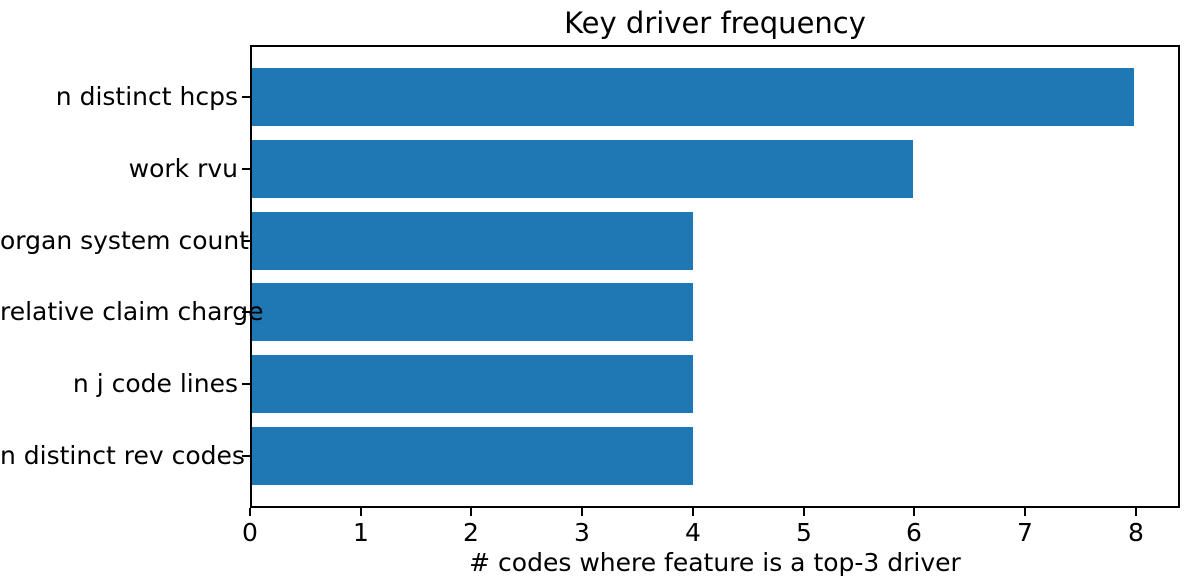 The width and height of the screenshot is (1194, 586). I want to click on bar-n-j-code-lines, so click(472, 384).